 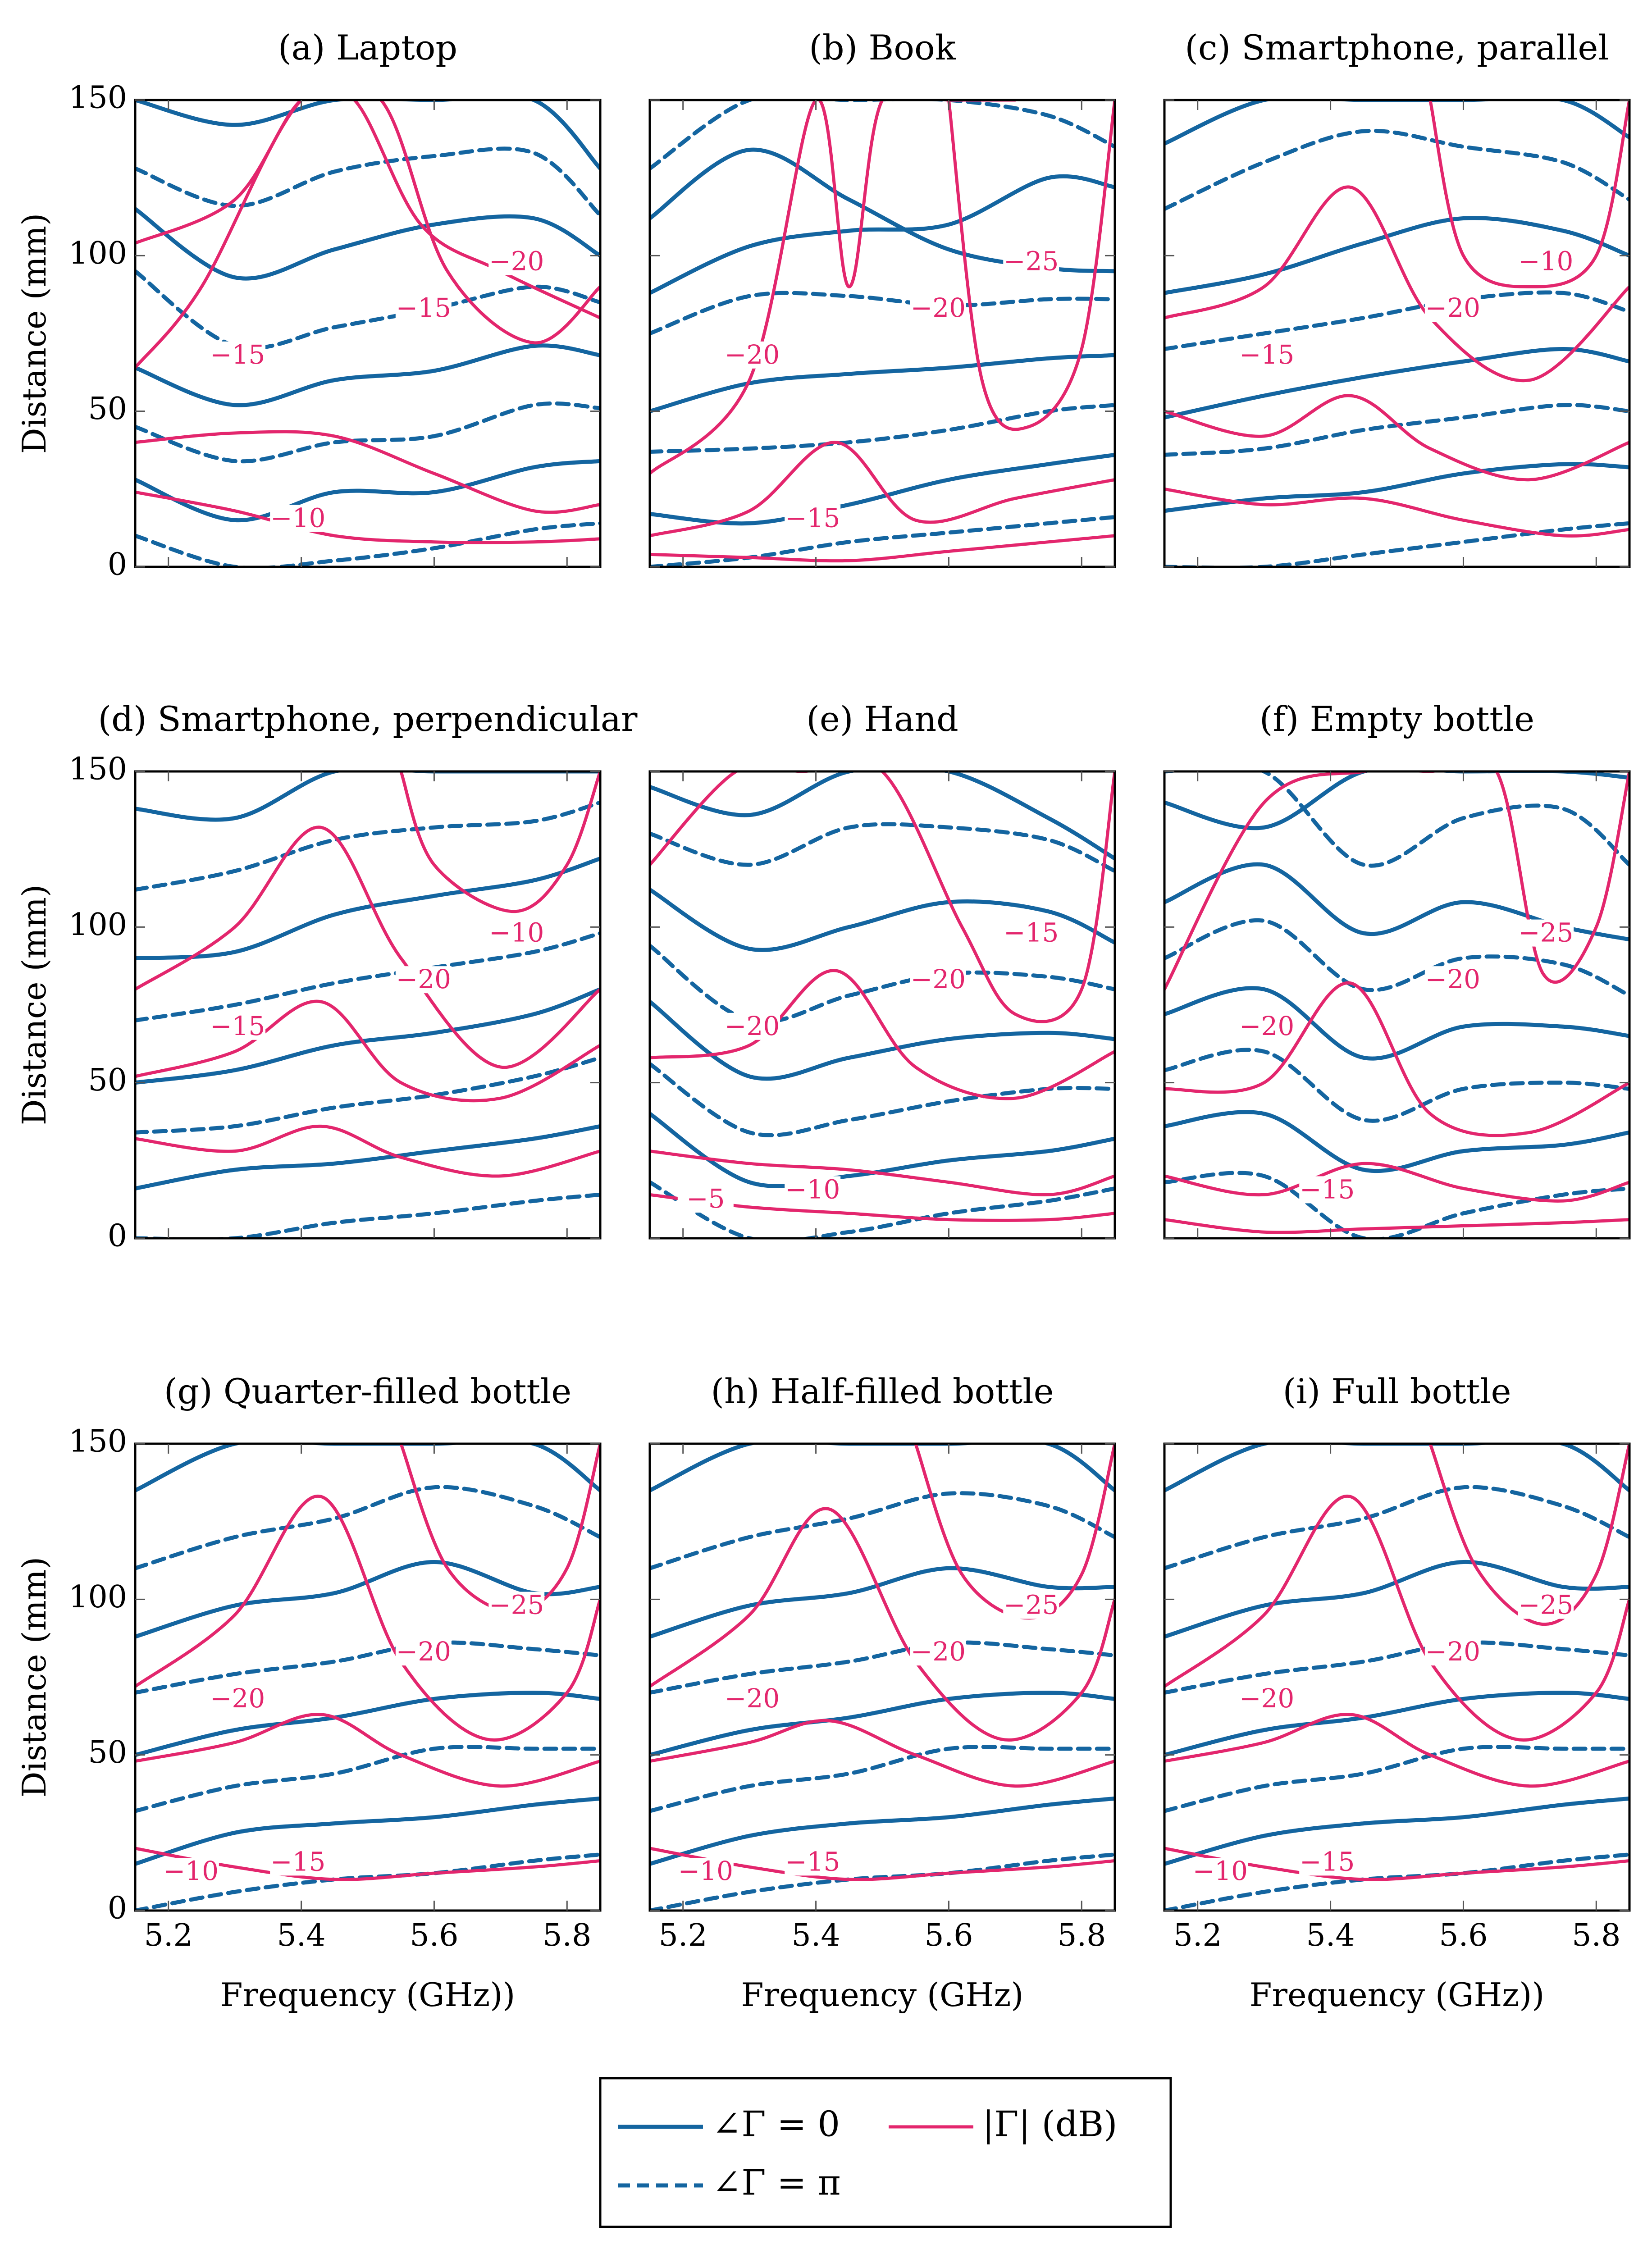 I want to click on x-axis-label: Frequency (GHz), so click(x=882, y=1995).